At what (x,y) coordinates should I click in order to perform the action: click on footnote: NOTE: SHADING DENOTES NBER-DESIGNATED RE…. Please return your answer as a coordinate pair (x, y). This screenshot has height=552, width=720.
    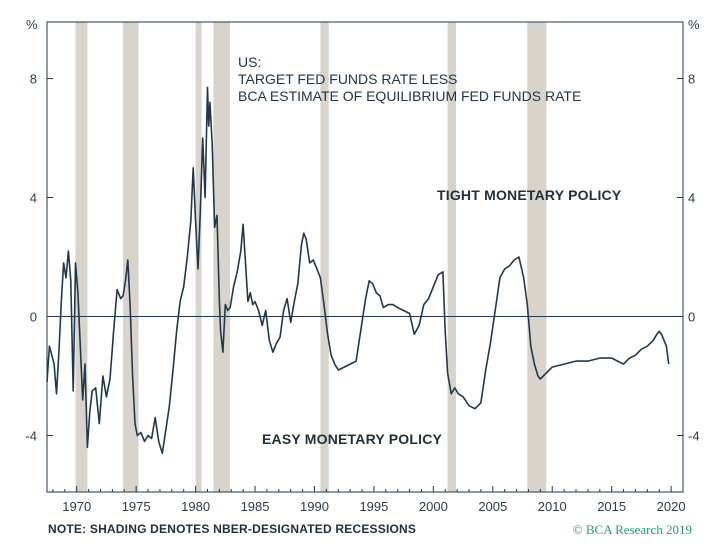
    Looking at the image, I should click on (232, 529).